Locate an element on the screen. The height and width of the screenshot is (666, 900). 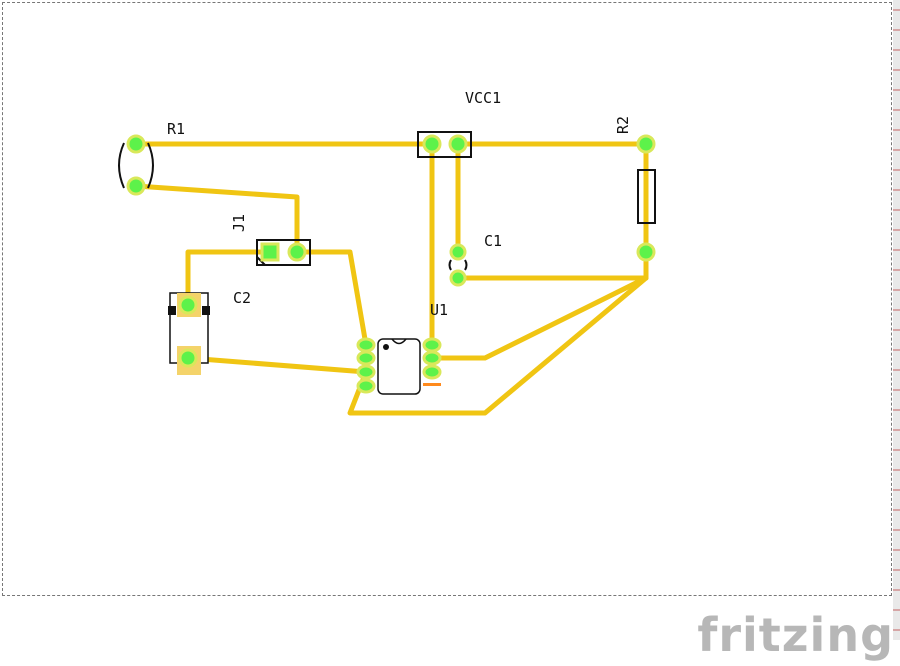
c2-polarity-bar-left is located at coordinates (172, 310).